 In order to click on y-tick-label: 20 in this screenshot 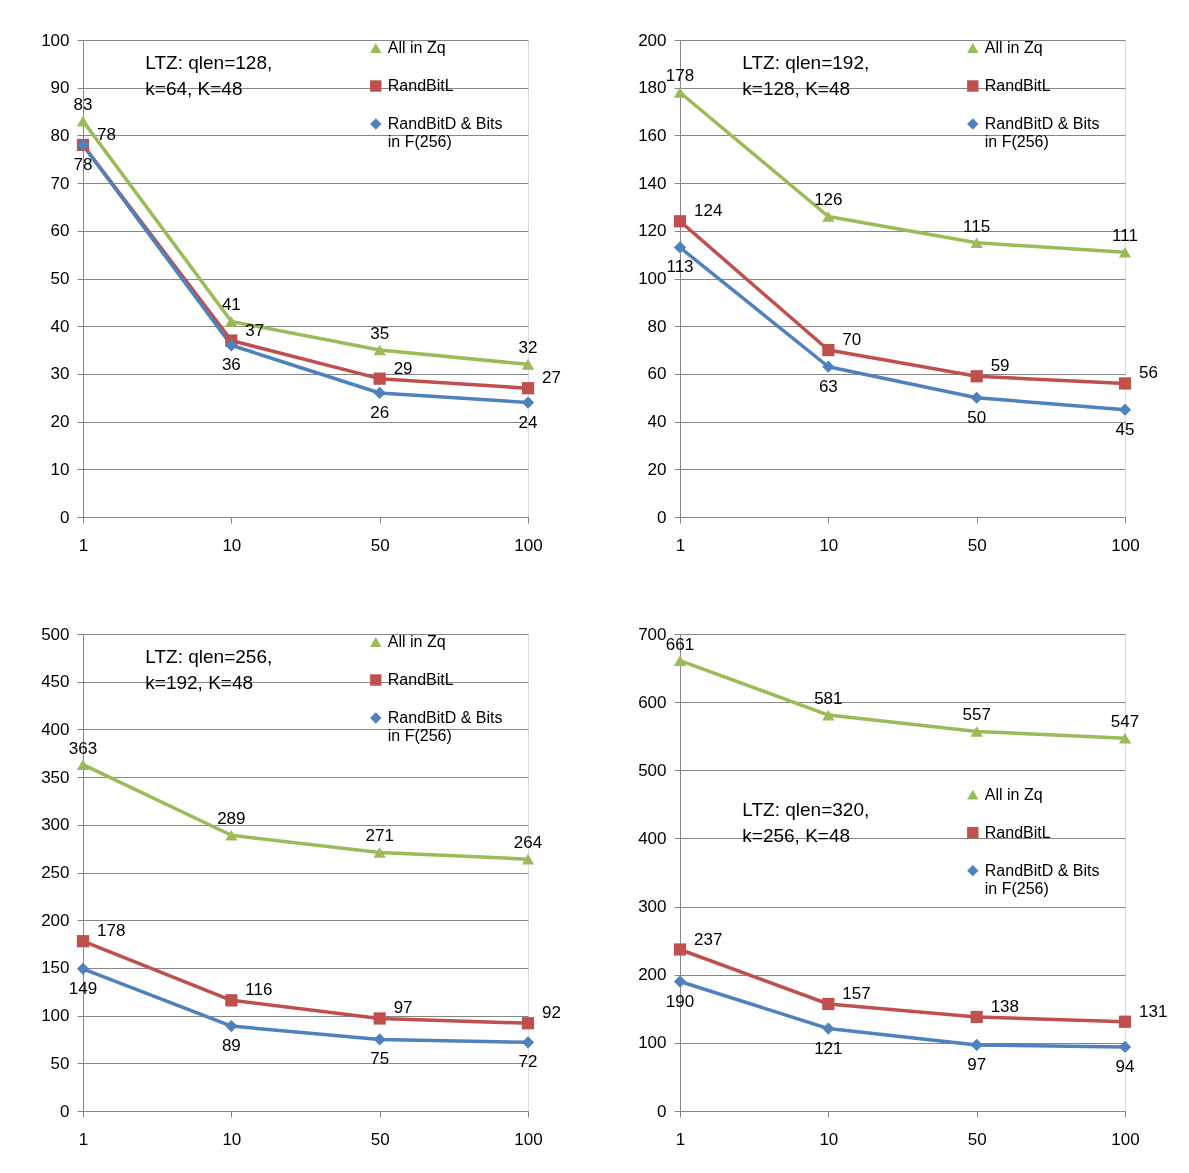, I will do `click(60, 422)`.